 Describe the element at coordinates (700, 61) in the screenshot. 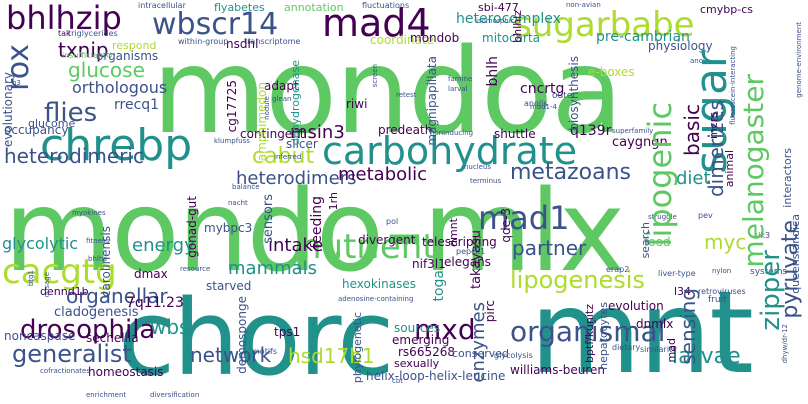

I see `word-anole: anole` at that location.